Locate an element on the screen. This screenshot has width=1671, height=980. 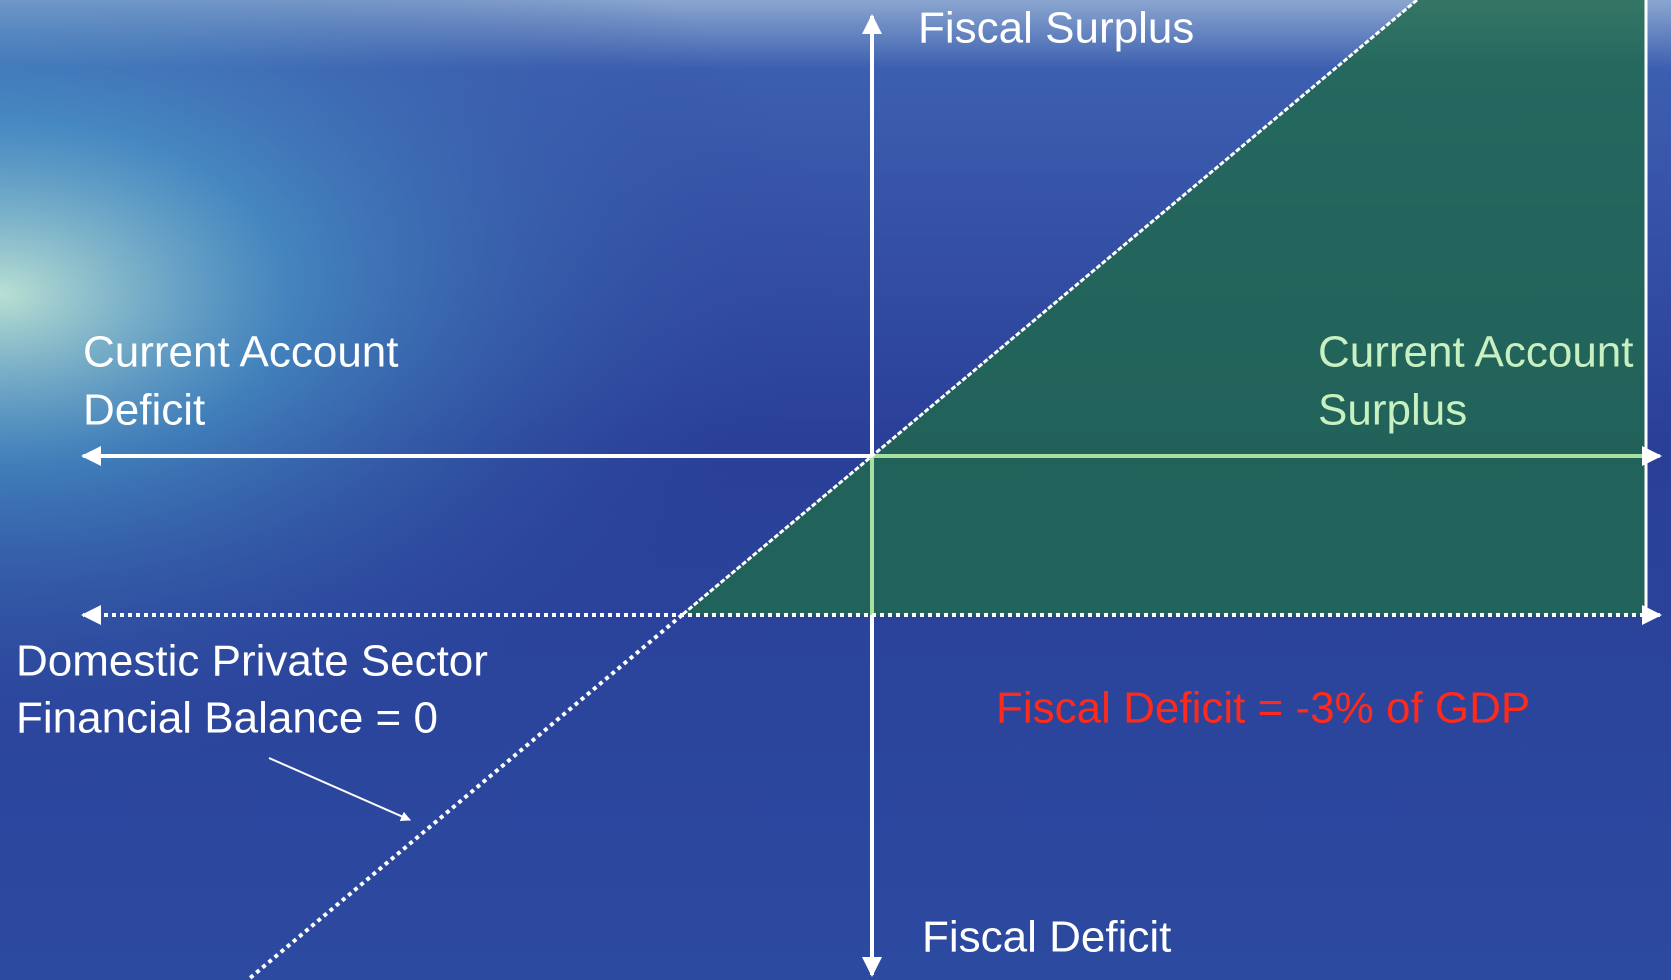
line-label: Domestic Private Sector is located at coordinates (252, 661).